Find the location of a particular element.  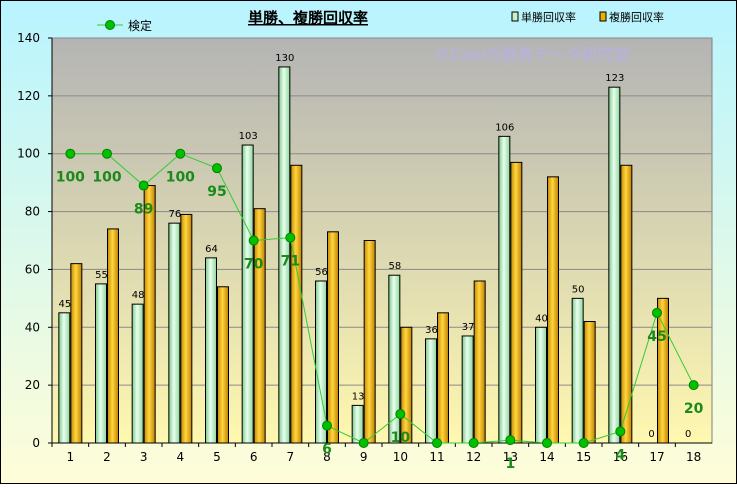

bar-win-label: 123 is located at coordinates (614, 78).